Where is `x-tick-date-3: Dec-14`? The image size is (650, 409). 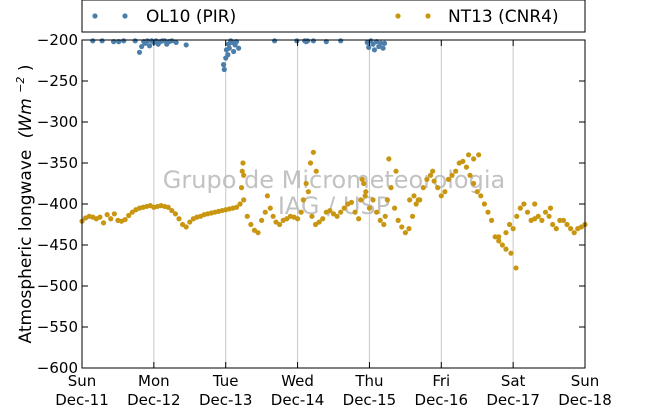
x-tick-date-3: Dec-14 is located at coordinates (298, 400).